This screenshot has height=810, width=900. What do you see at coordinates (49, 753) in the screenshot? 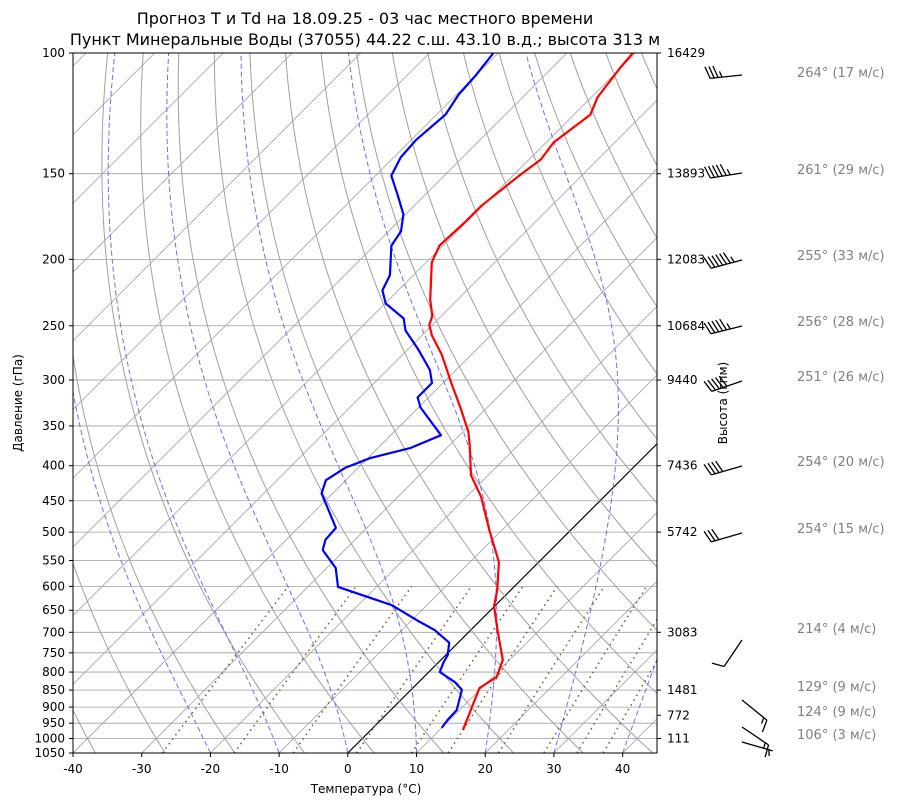
I see `y-tick-label: 1050` at bounding box center [49, 753].